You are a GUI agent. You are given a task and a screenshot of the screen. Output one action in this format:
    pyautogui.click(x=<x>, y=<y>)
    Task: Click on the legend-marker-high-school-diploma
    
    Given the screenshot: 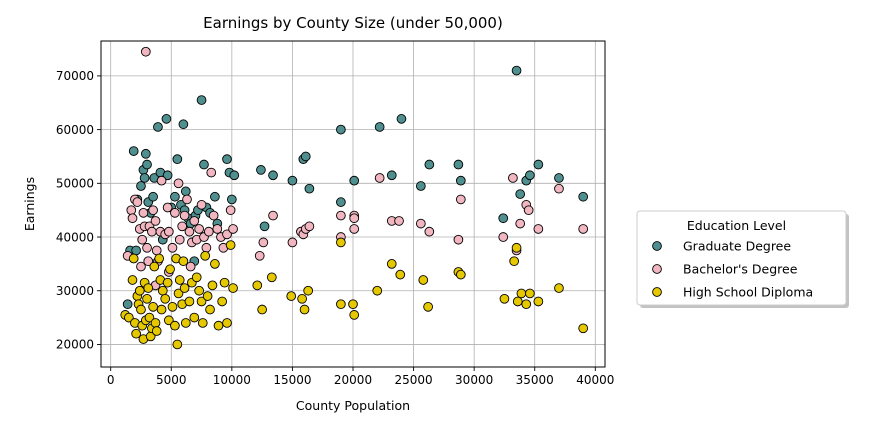 What is the action you would take?
    pyautogui.click(x=657, y=292)
    